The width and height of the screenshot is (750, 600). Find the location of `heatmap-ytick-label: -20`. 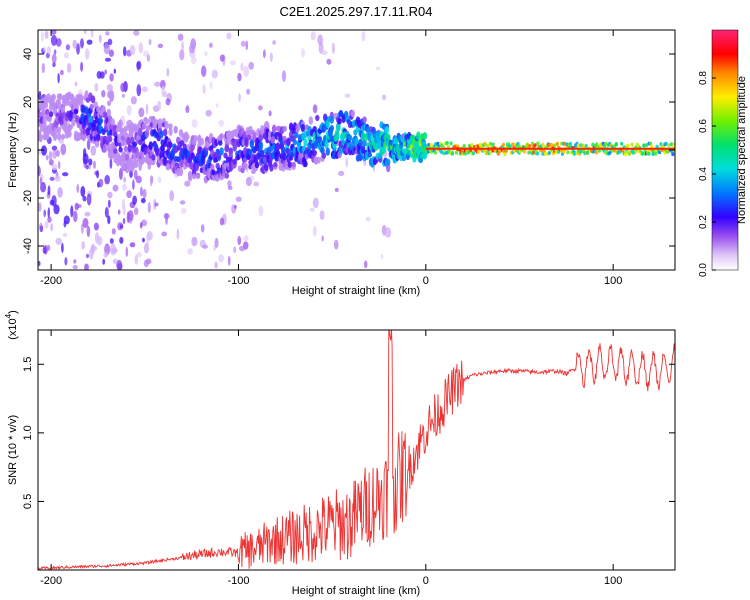

heatmap-ytick-label: -20 is located at coordinates (28, 198).